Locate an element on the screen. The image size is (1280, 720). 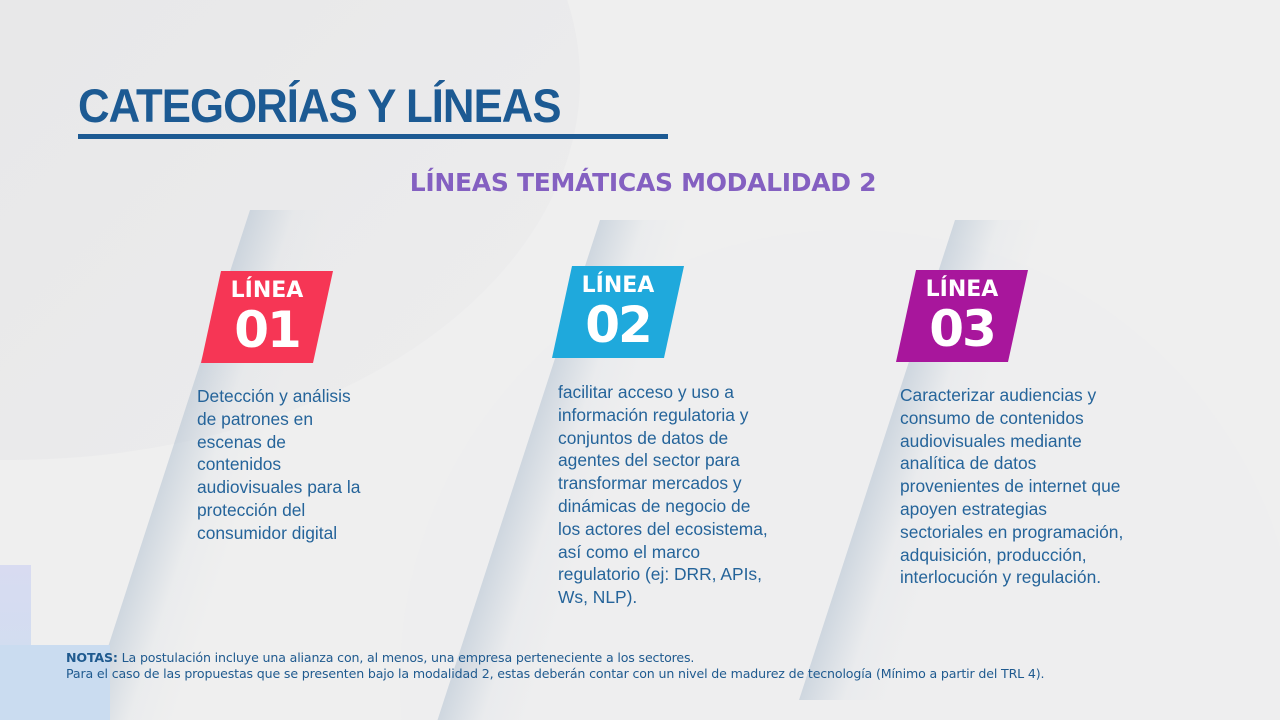
badge-number: 01 is located at coordinates (268, 330).